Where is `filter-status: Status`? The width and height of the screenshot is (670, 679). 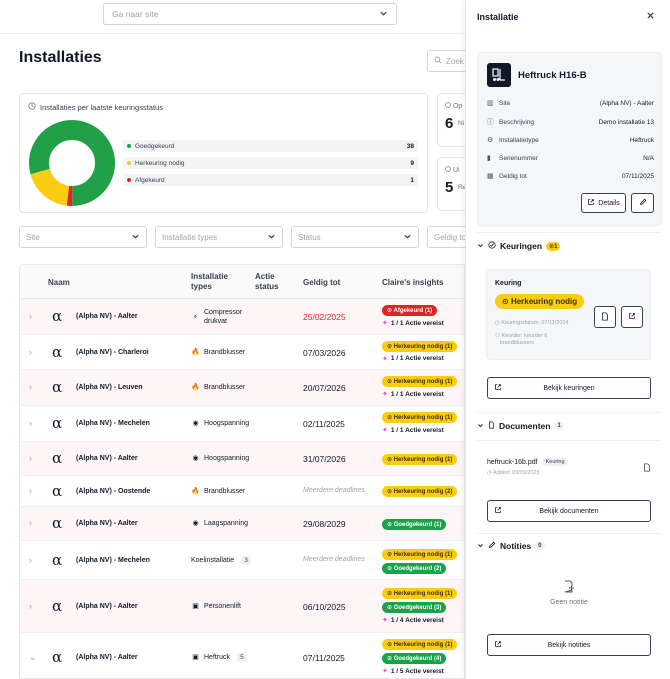 filter-status: Status is located at coordinates (355, 237).